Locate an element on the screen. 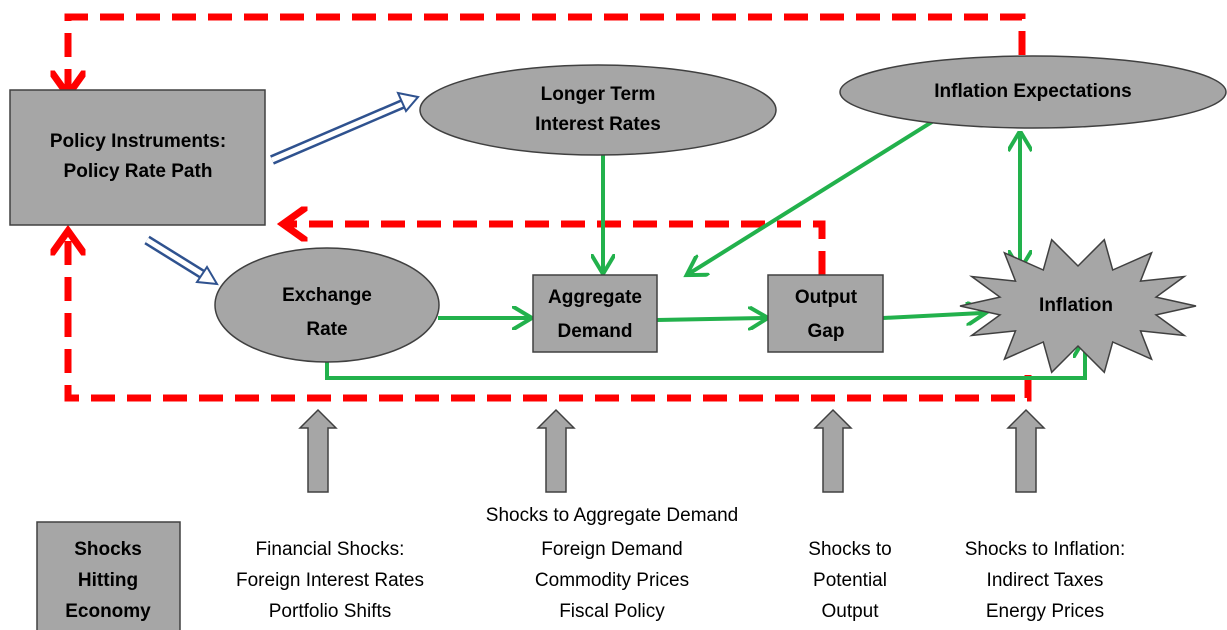 The height and width of the screenshot is (630, 1227). exchange-node is located at coordinates (327, 305).